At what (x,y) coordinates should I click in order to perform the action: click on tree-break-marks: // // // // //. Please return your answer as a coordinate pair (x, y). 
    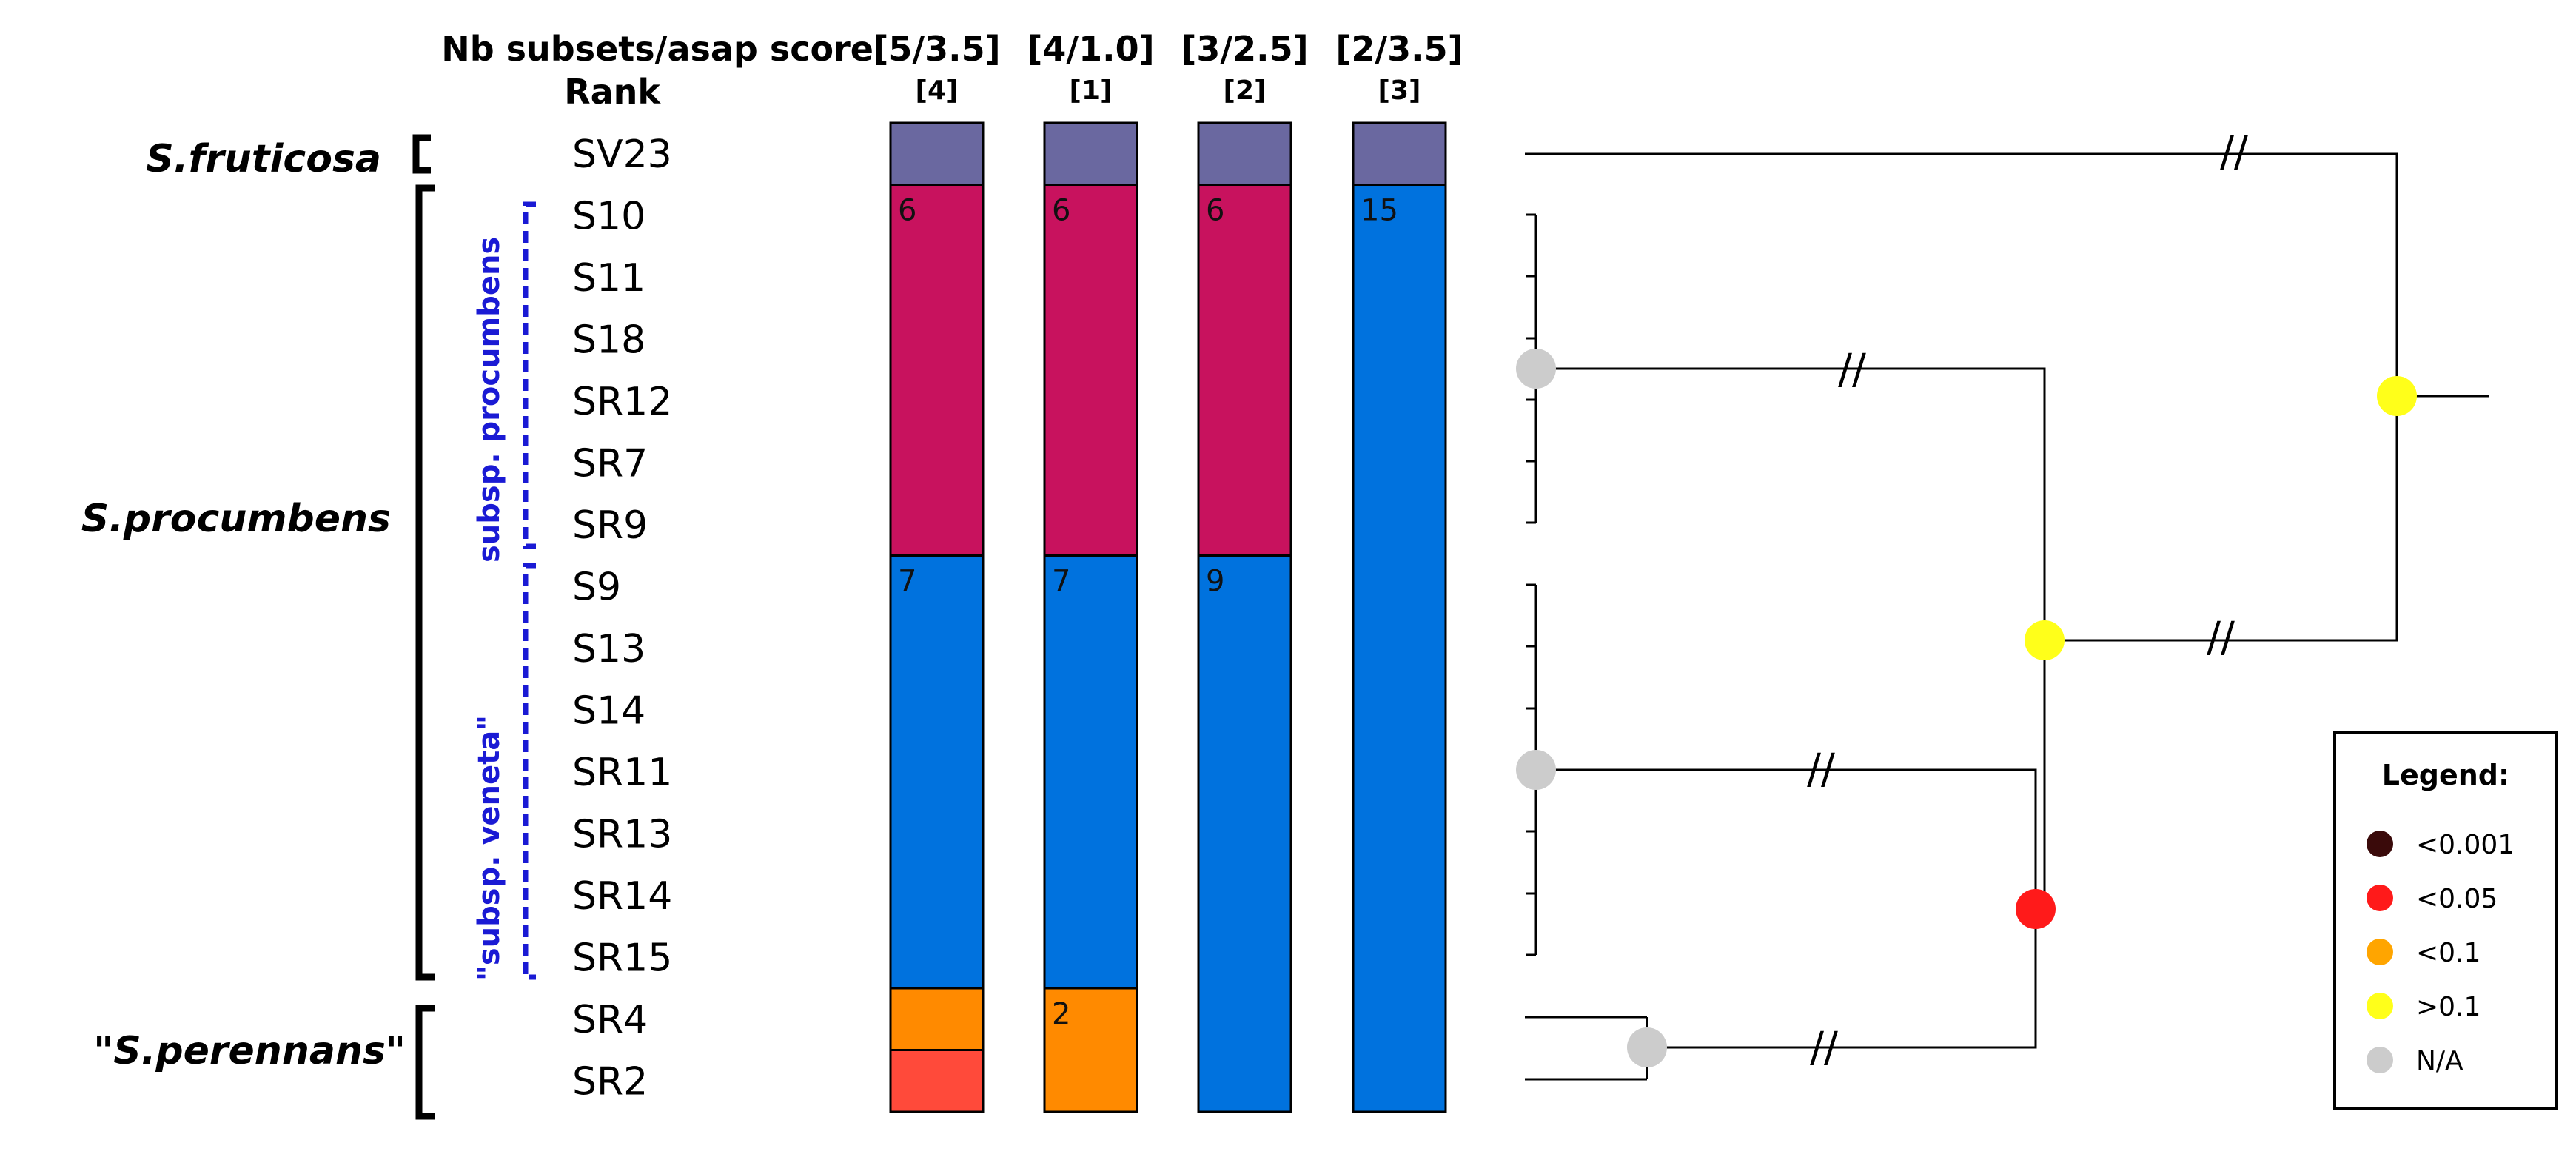
    Looking at the image, I should click on (2027, 600).